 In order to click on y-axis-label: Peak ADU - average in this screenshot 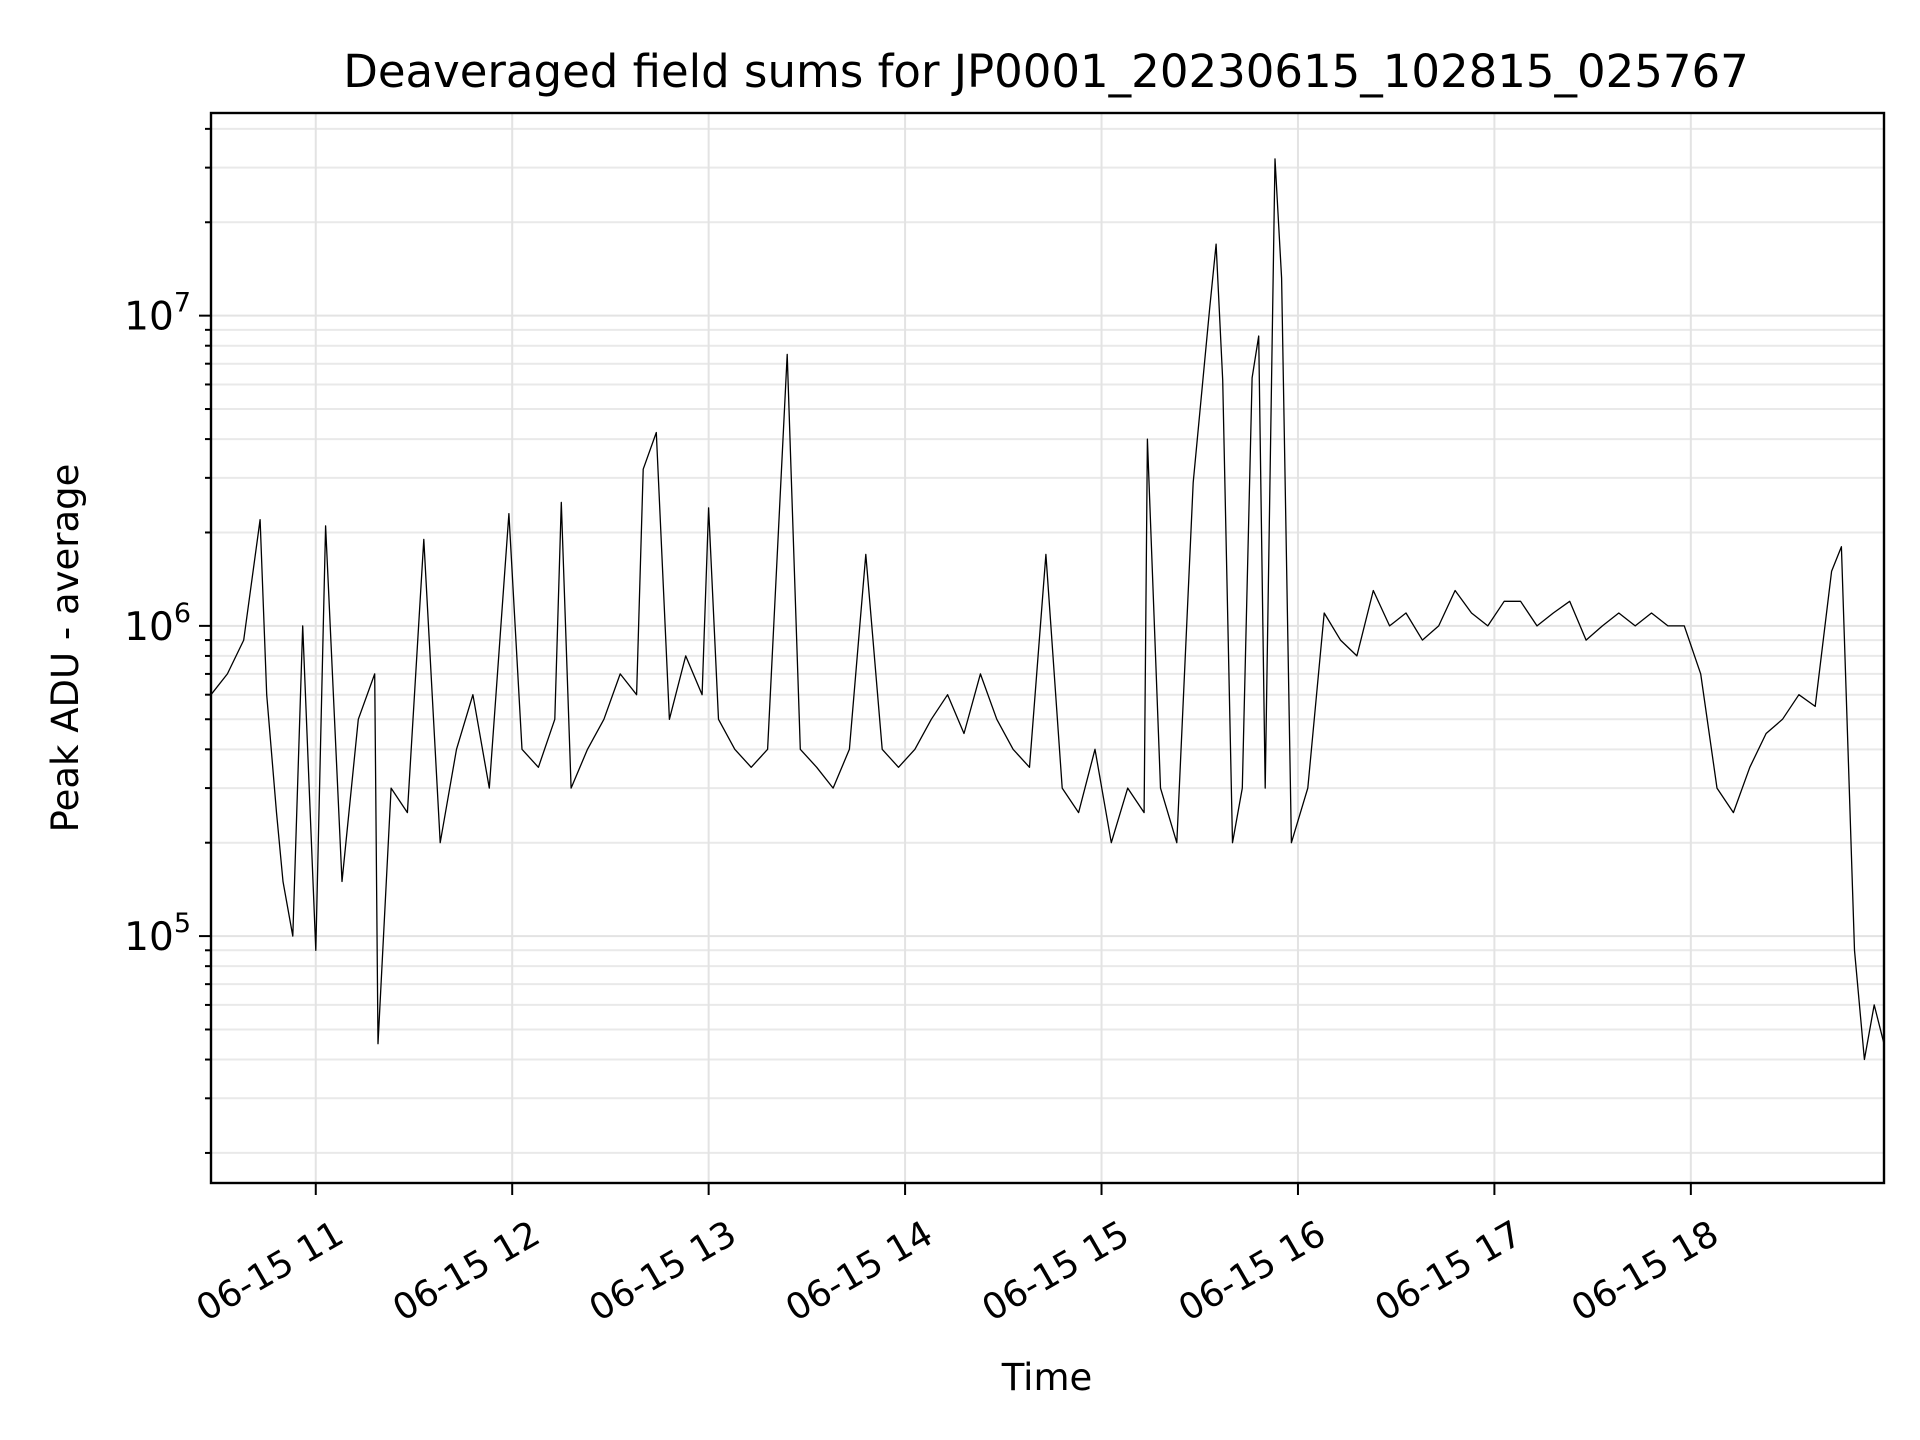, I will do `click(65, 648)`.